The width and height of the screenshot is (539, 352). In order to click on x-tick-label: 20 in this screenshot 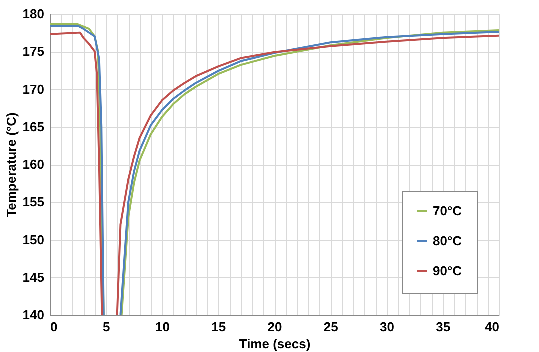, I will do `click(275, 327)`.